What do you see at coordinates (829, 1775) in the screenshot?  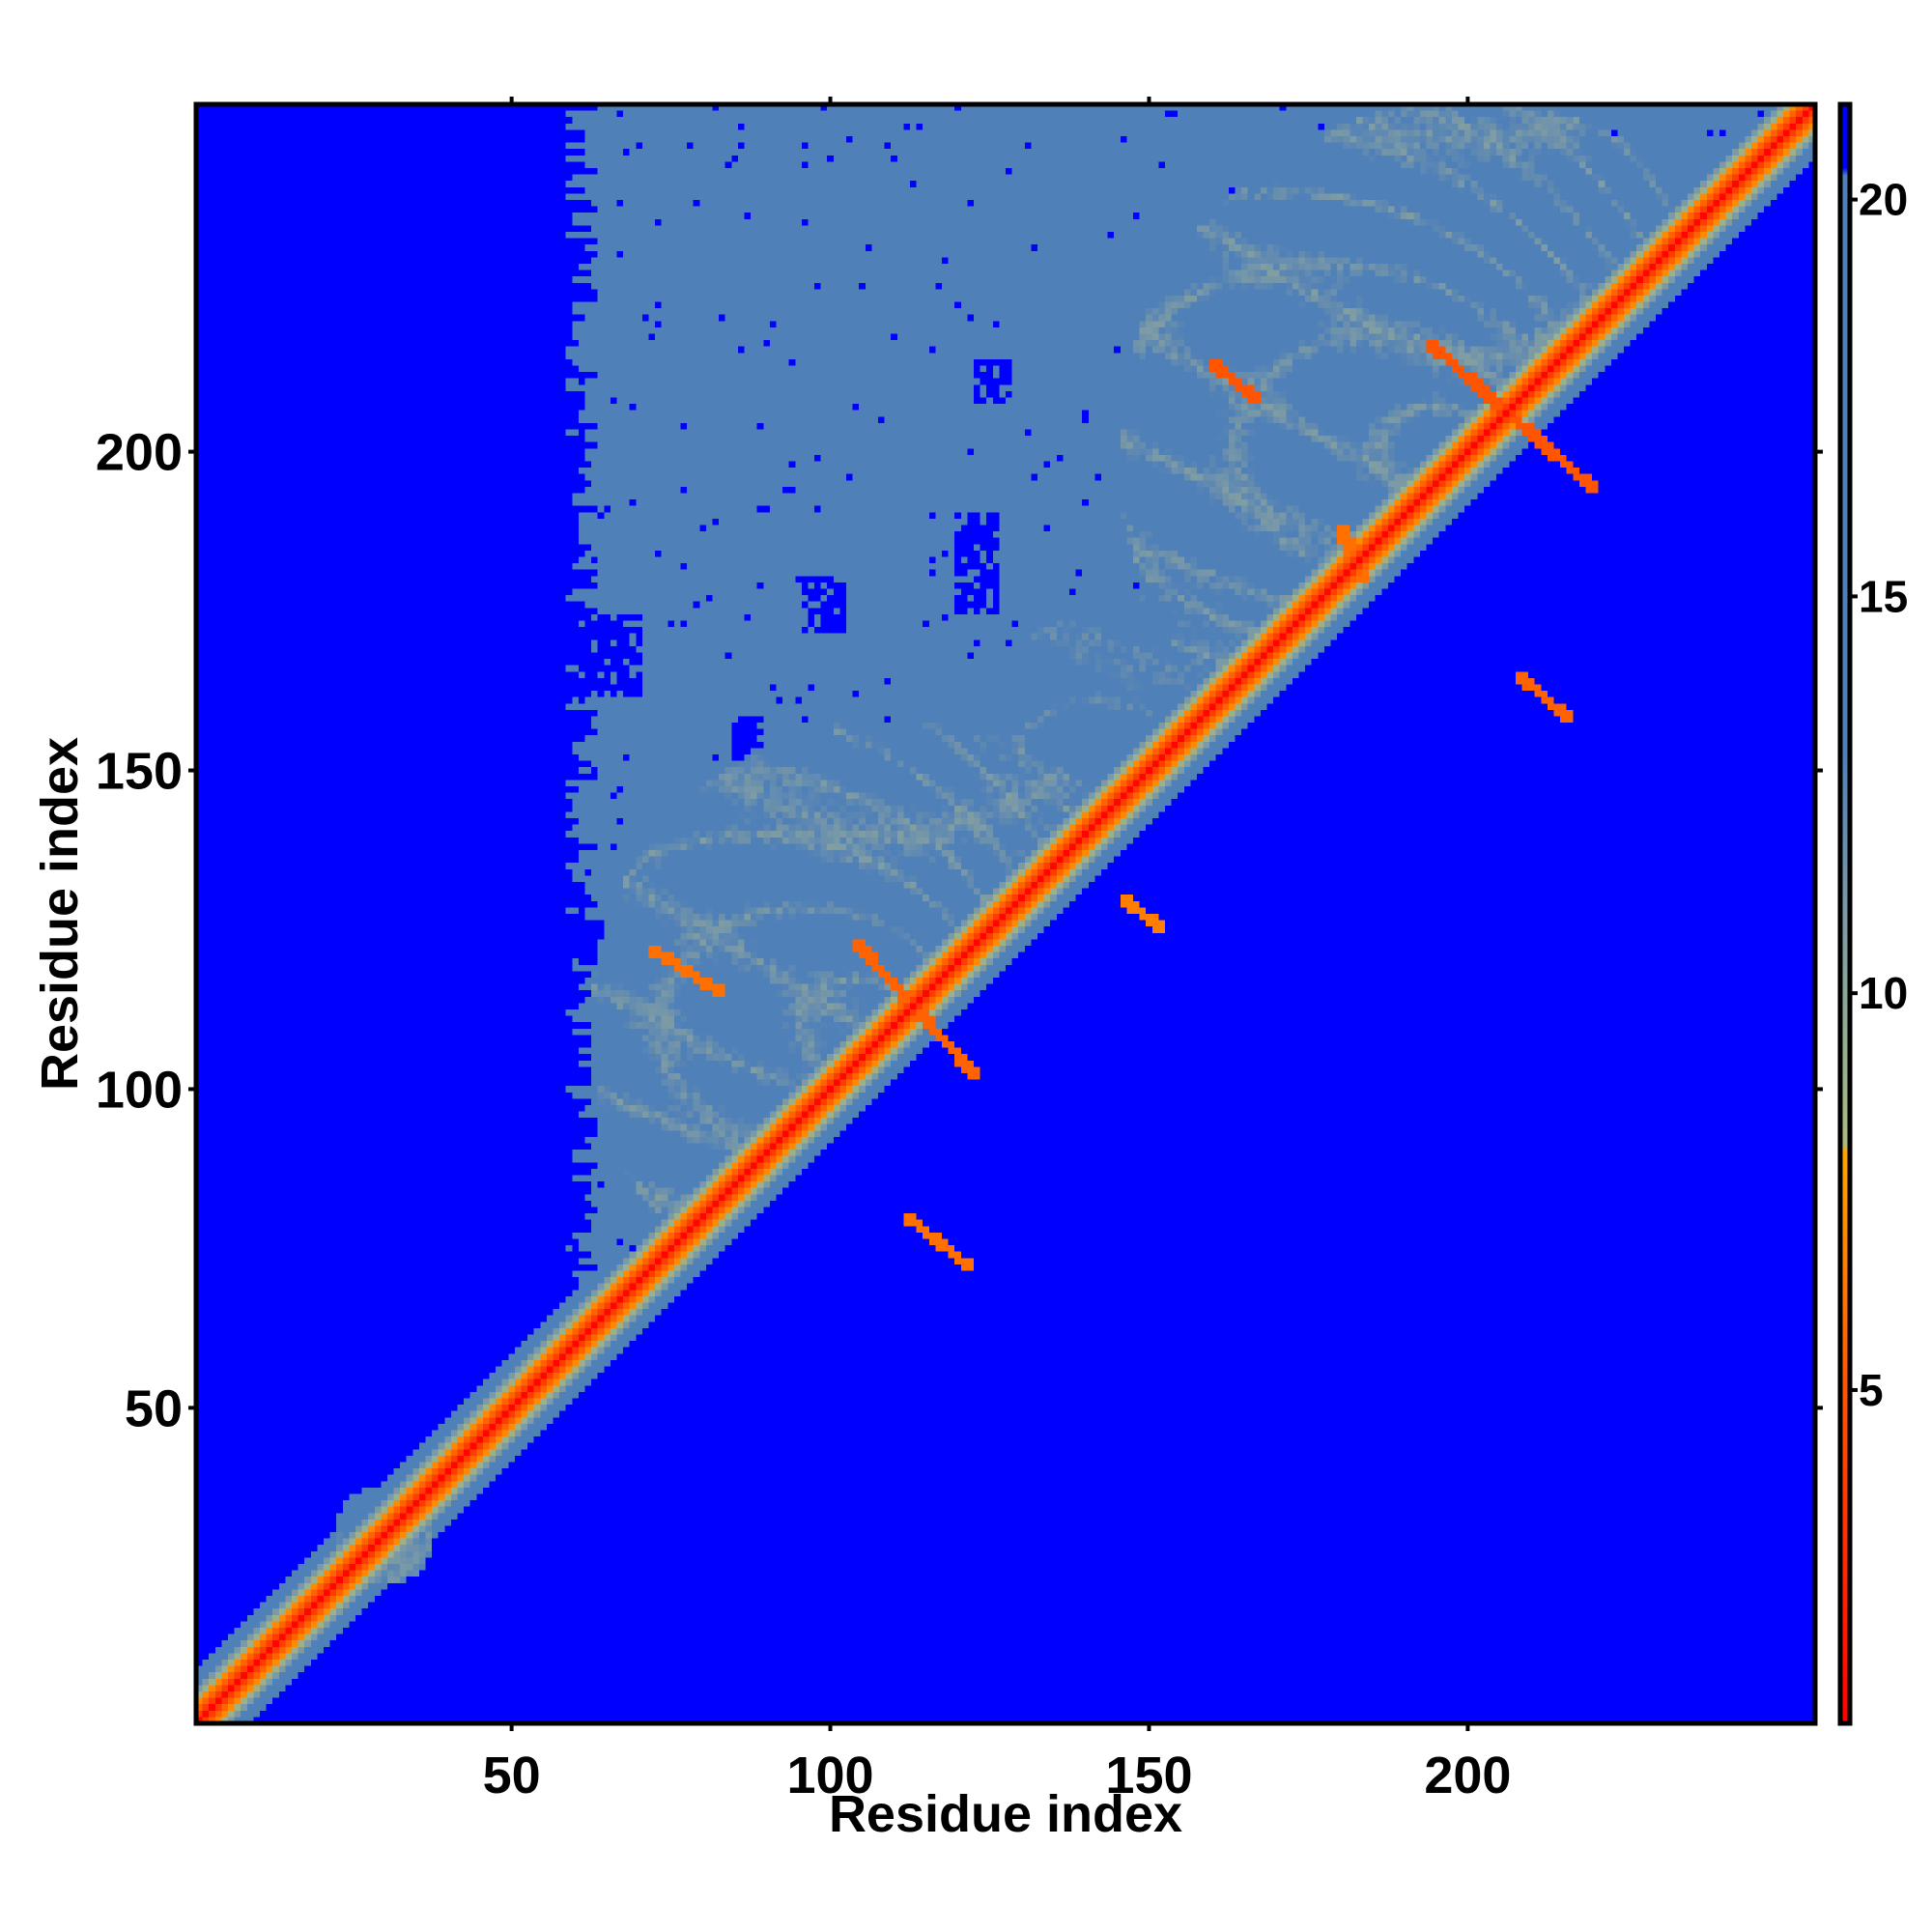 I see `x-tick-label: 100` at bounding box center [829, 1775].